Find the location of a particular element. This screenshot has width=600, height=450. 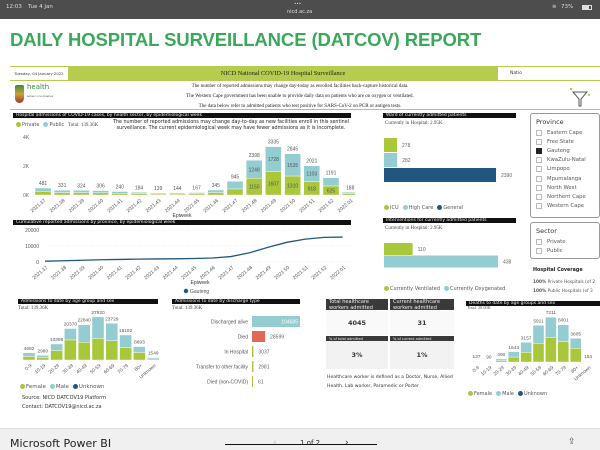

segment-label: 1607 is located at coordinates (273, 184).